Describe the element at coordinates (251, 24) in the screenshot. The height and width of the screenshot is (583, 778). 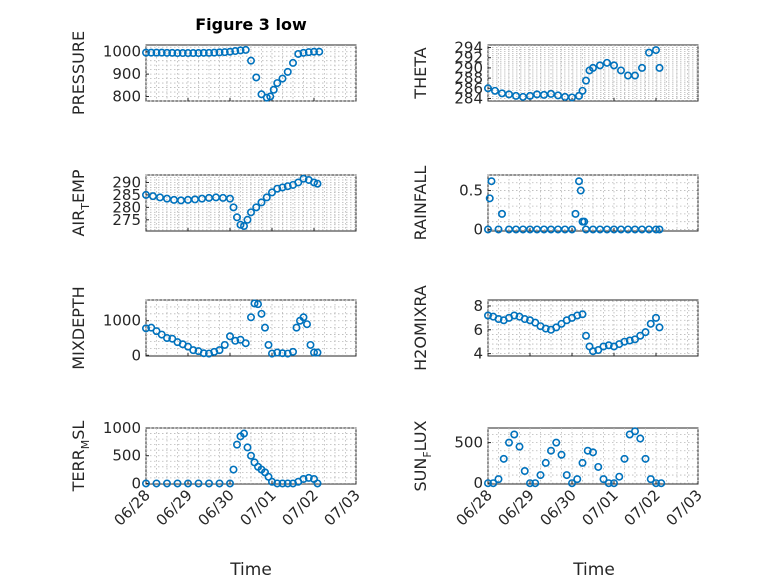
I see `figure-title: Figure 3 low` at that location.